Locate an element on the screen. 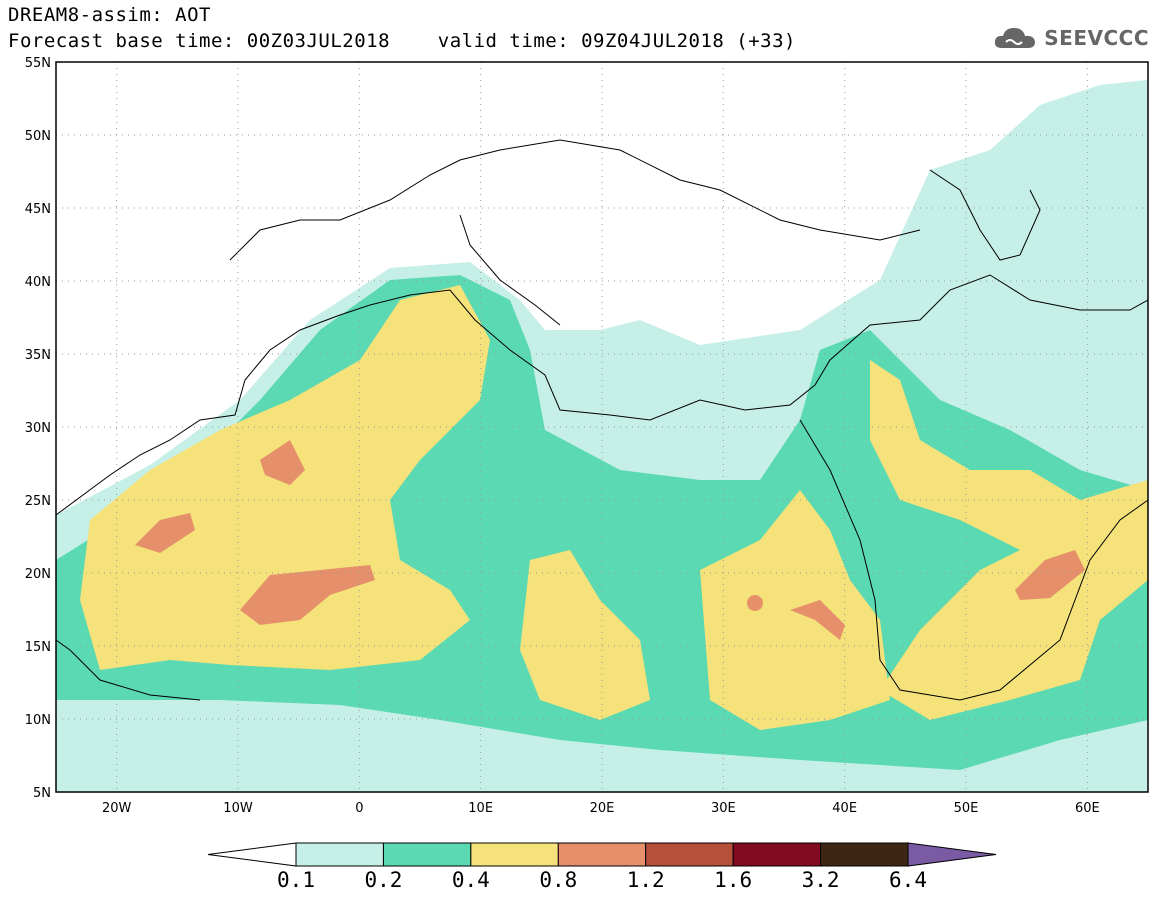  lat-tick-label: 25N is located at coordinates (38, 501).